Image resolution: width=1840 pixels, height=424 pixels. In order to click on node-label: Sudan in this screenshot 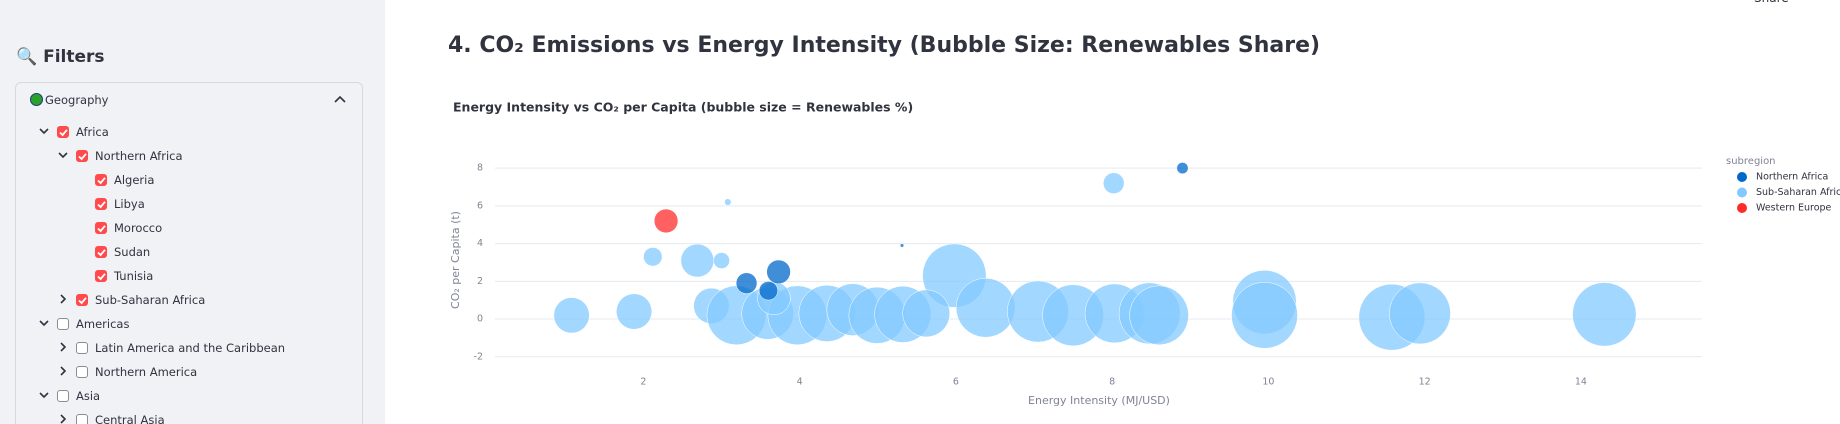, I will do `click(132, 252)`.